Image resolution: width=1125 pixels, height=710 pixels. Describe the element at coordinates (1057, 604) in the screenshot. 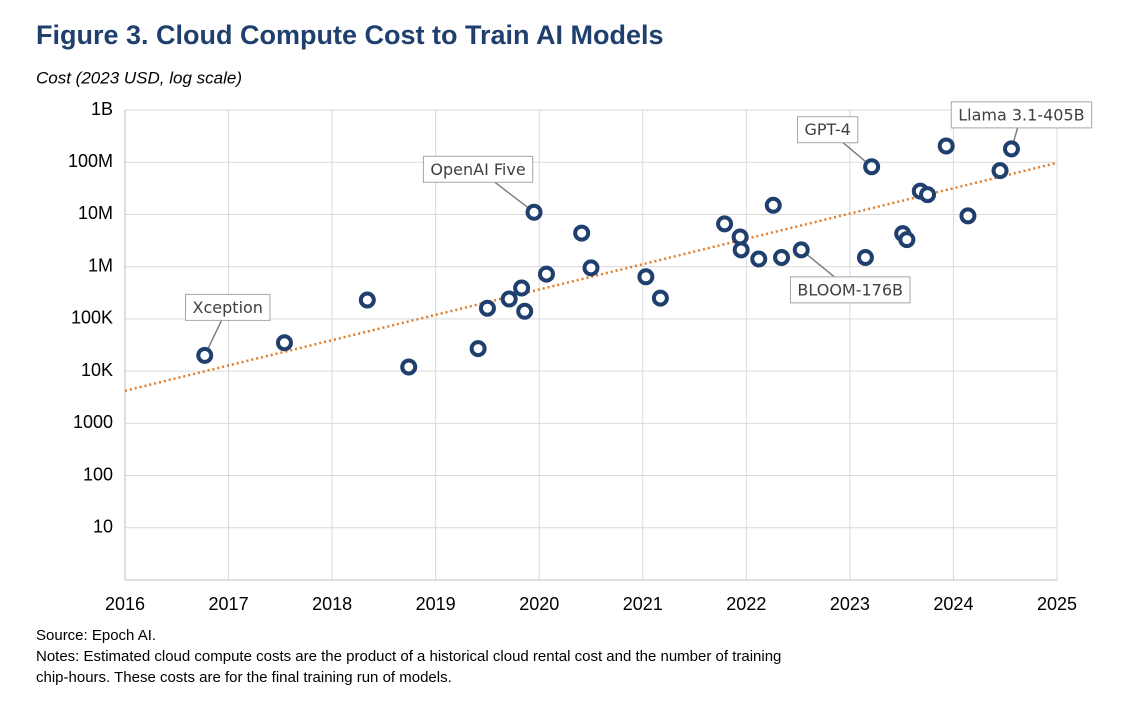

I see `x-tick-label: 2025` at that location.